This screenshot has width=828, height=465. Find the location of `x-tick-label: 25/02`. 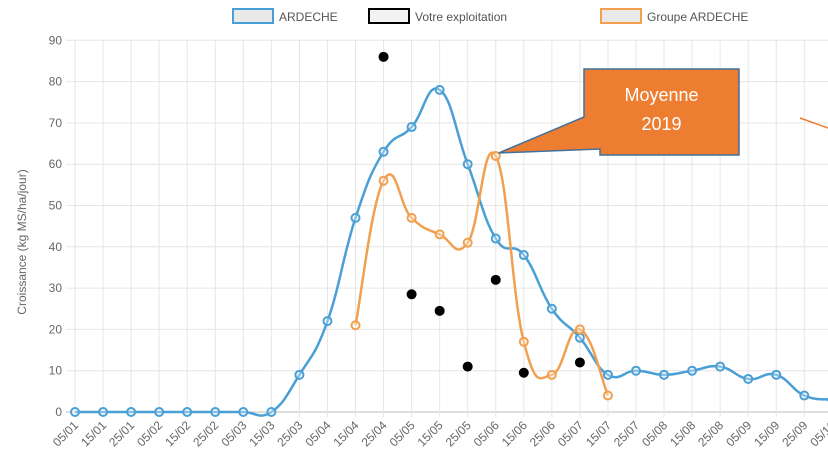

x-tick-label: 25/02 is located at coordinates (205, 433).